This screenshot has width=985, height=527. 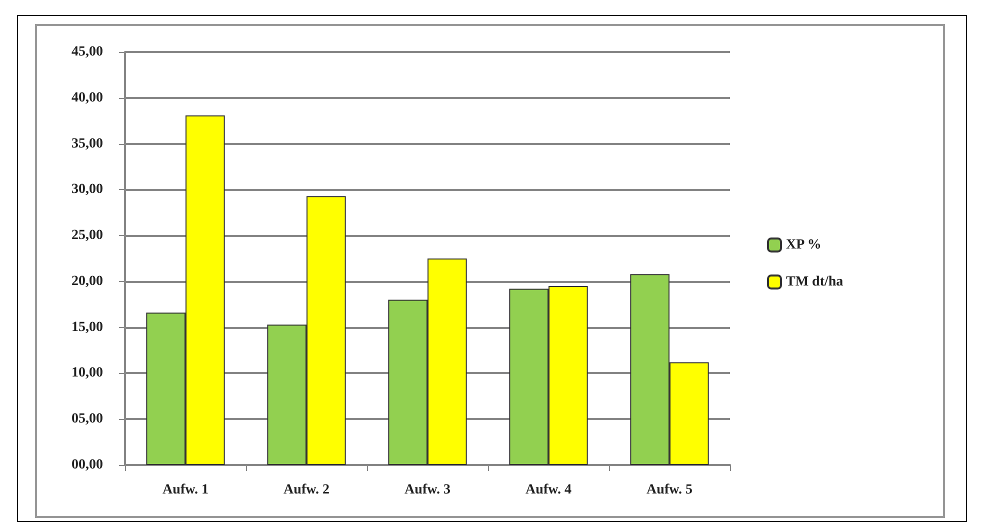 I want to click on y-tick-label: 45,00, so click(x=87, y=52).